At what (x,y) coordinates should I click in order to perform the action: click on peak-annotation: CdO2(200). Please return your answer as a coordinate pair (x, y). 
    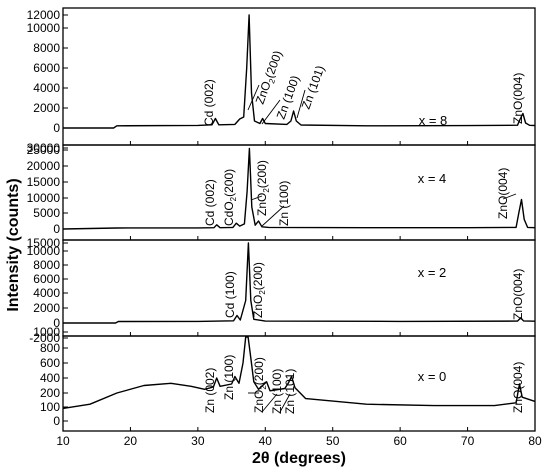
    Looking at the image, I should click on (230, 197).